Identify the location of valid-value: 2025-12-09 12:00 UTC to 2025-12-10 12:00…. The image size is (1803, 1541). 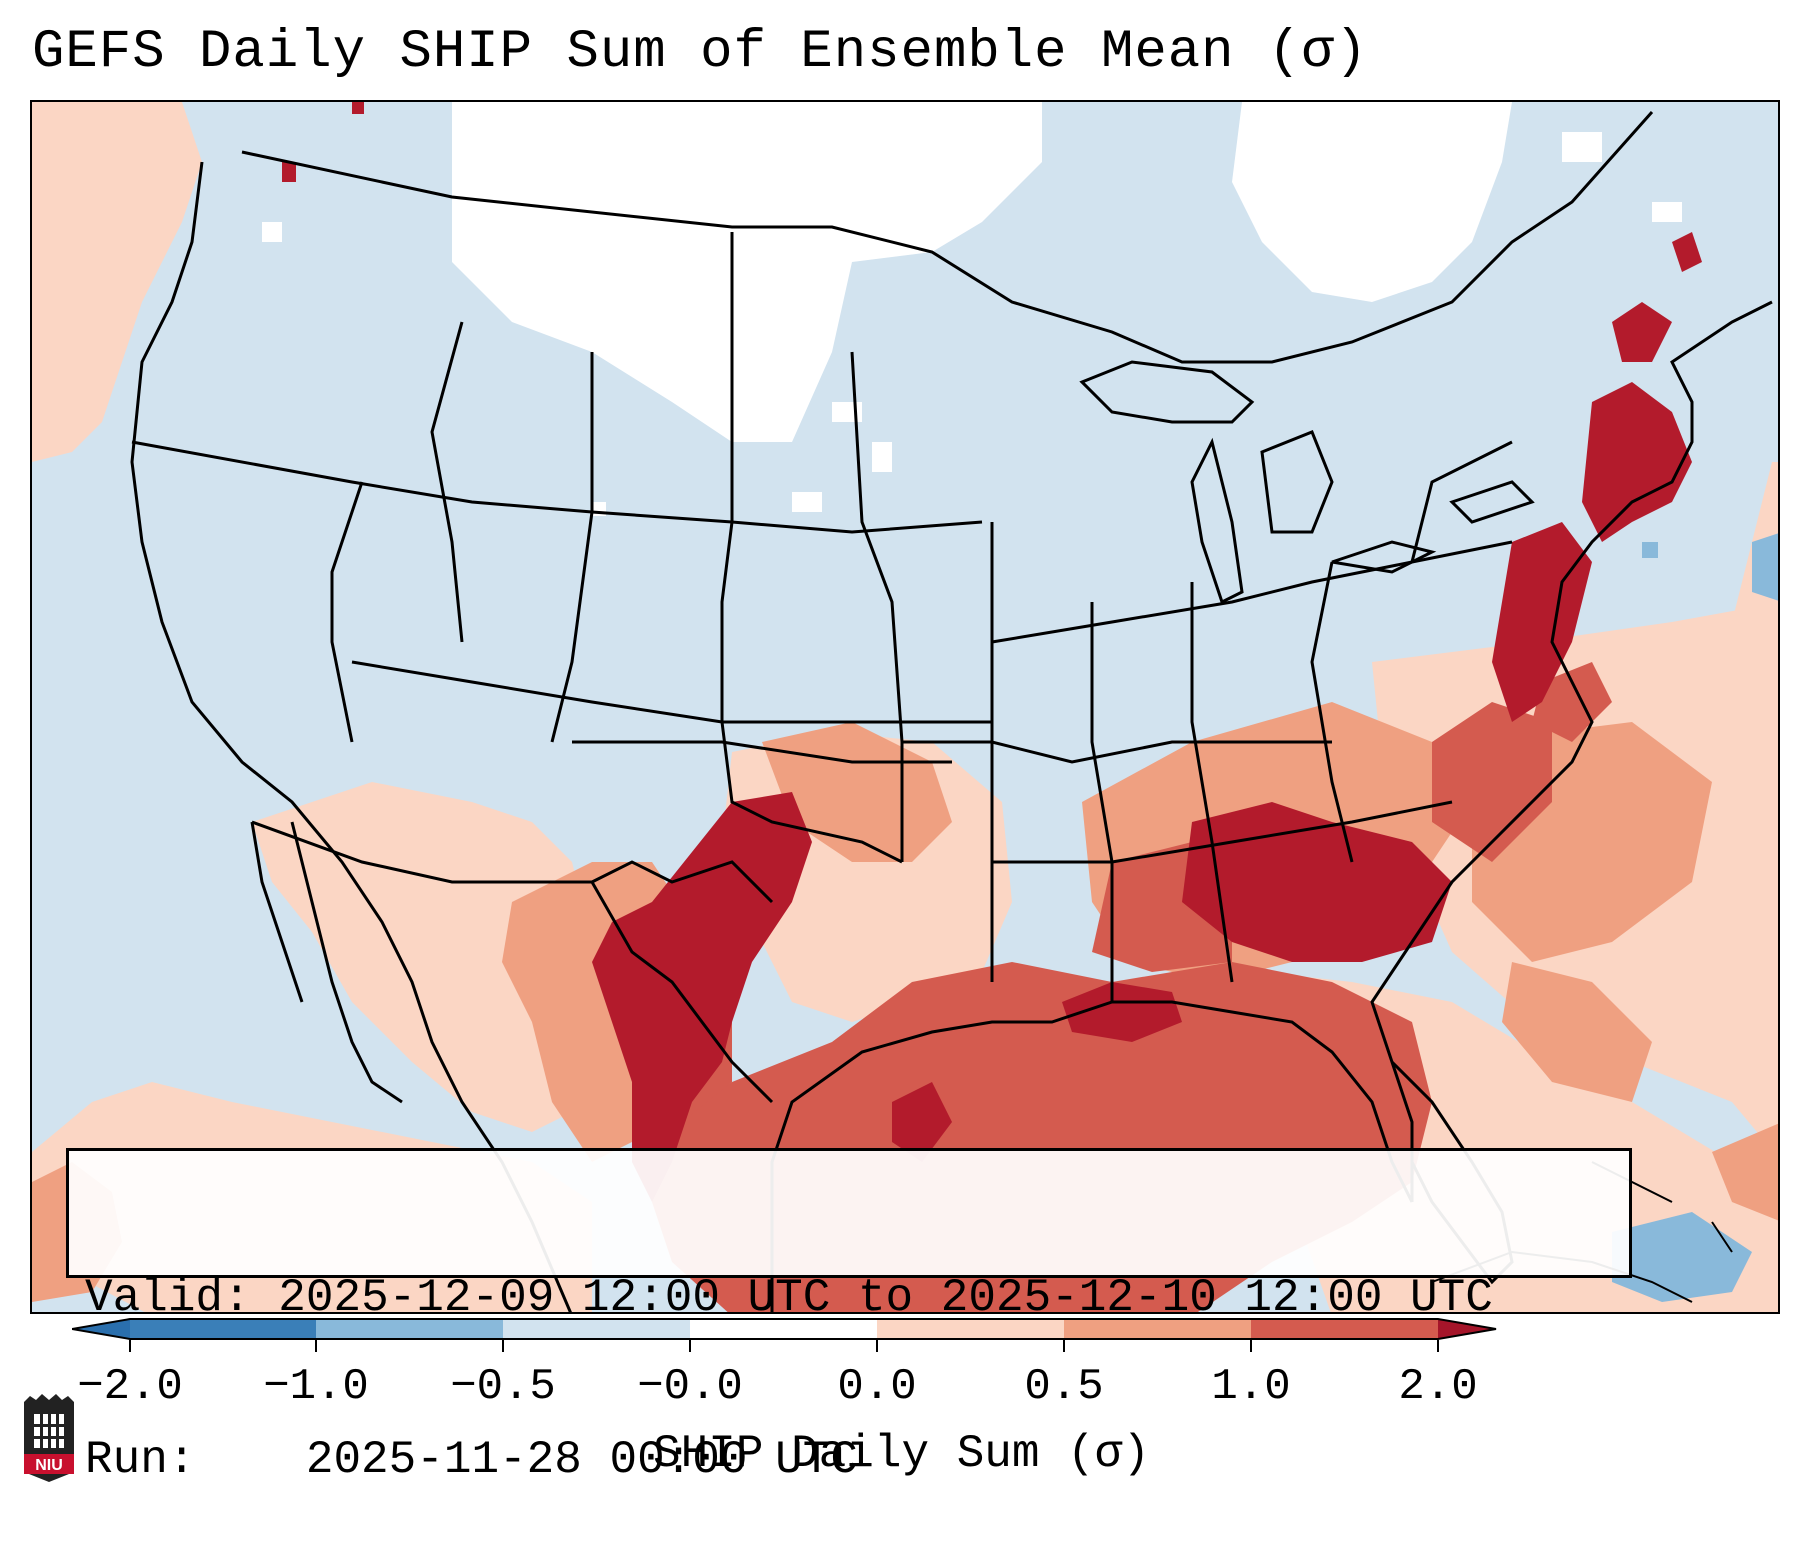
(885, 1298).